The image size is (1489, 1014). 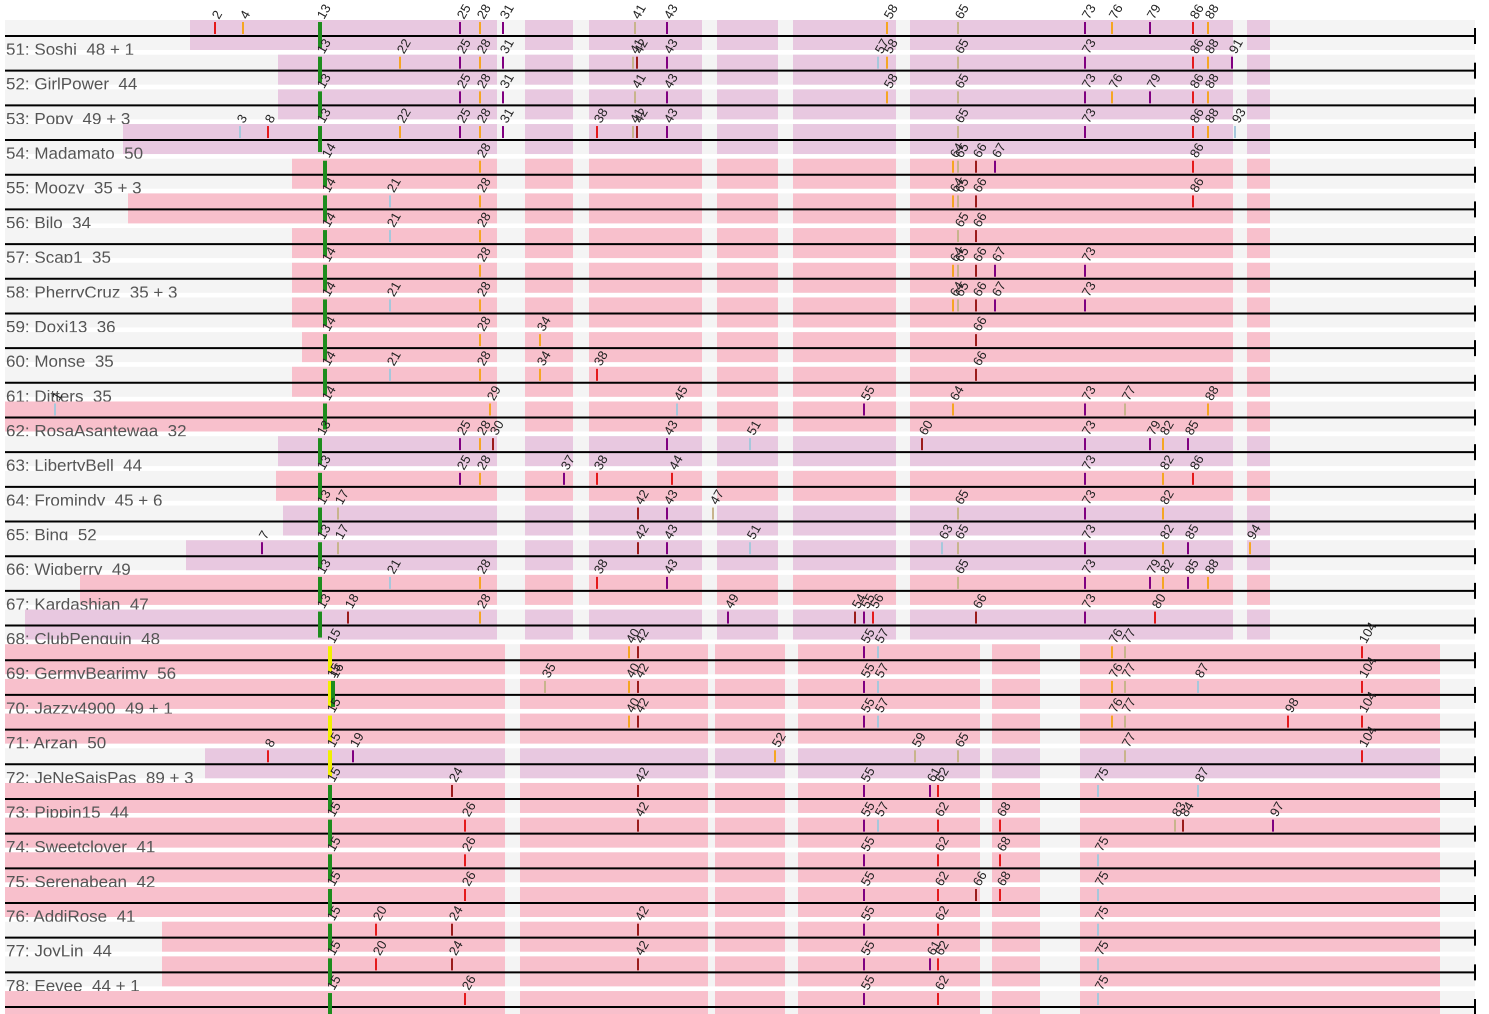 I want to click on gene-label: 84, so click(x=1187, y=809).